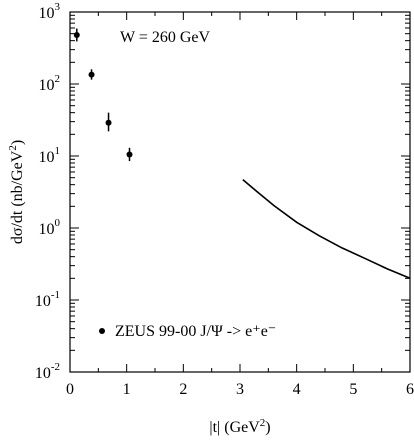 Image resolution: width=414 pixels, height=444 pixels. I want to click on x-tick-label: 5, so click(353, 389).